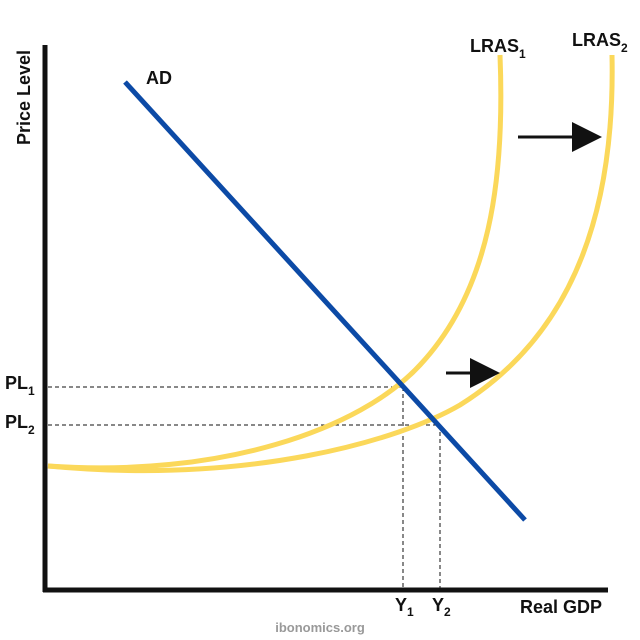 Image resolution: width=640 pixels, height=640 pixels. I want to click on price-label: PL1, so click(20, 385).